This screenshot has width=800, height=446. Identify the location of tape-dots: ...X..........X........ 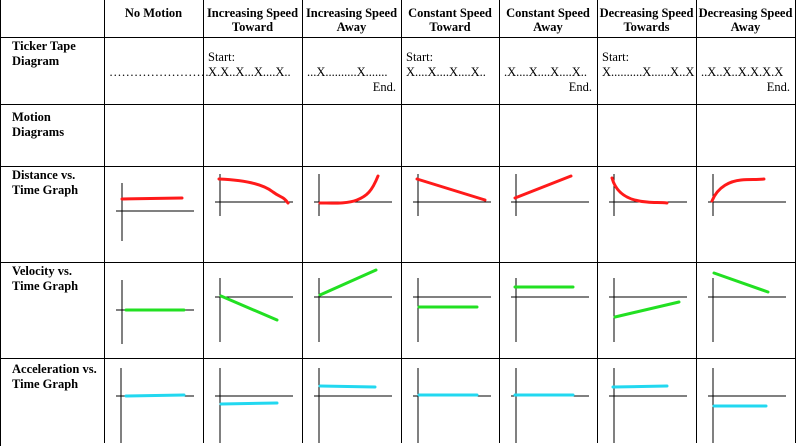
(347, 72).